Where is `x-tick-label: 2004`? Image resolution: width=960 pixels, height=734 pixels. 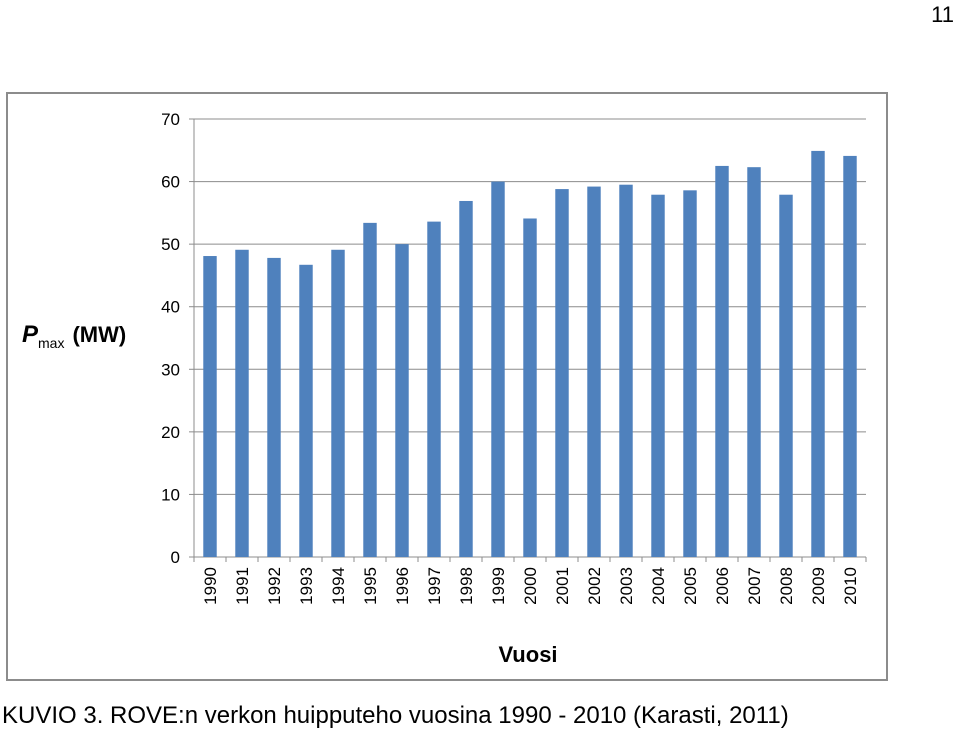
x-tick-label: 2004 is located at coordinates (658, 586).